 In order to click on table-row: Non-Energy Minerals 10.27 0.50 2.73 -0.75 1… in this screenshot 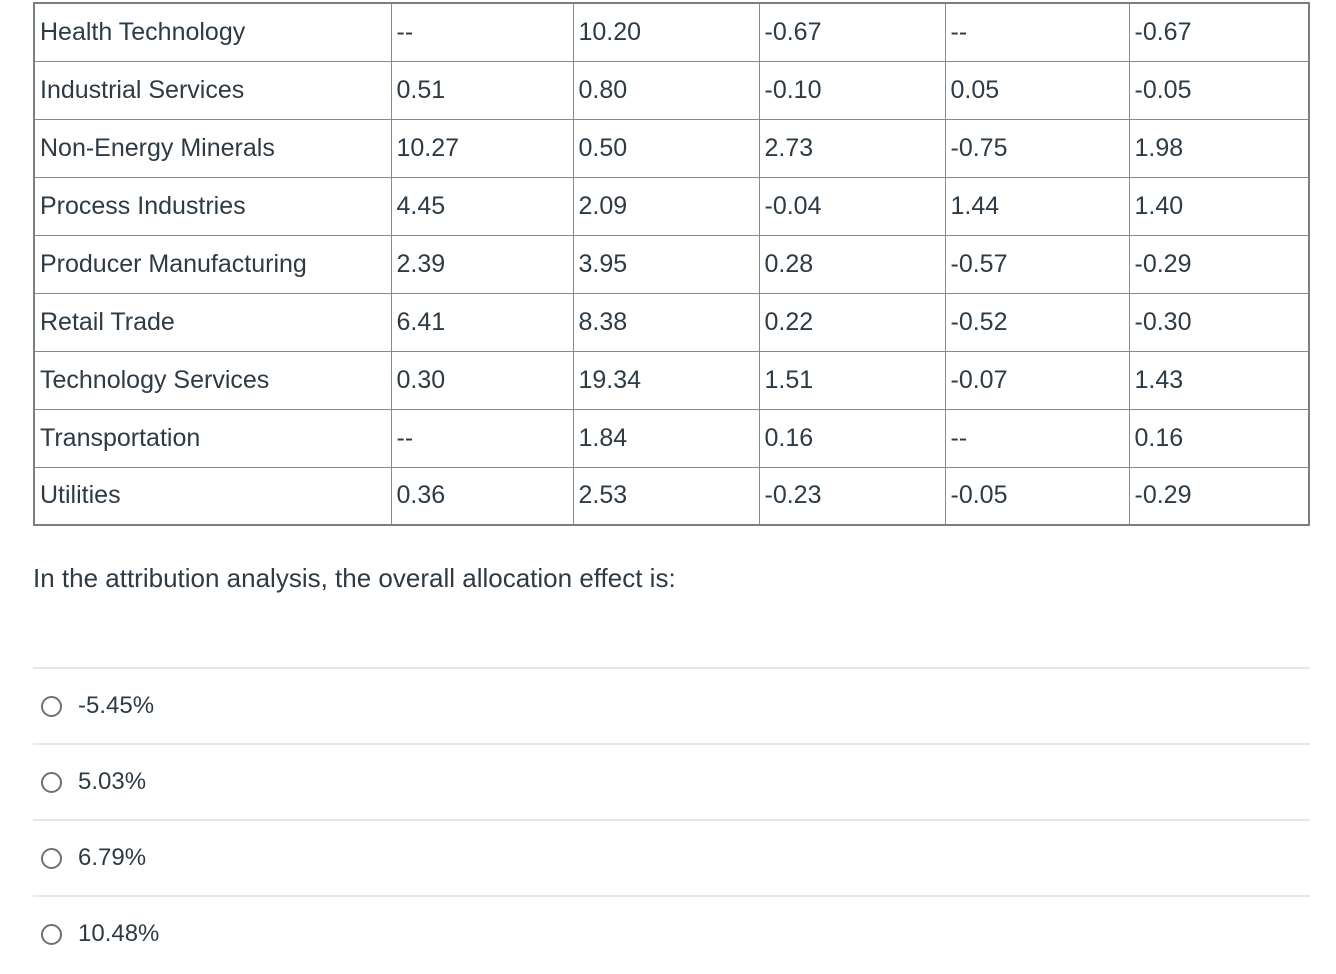, I will do `click(671, 148)`.